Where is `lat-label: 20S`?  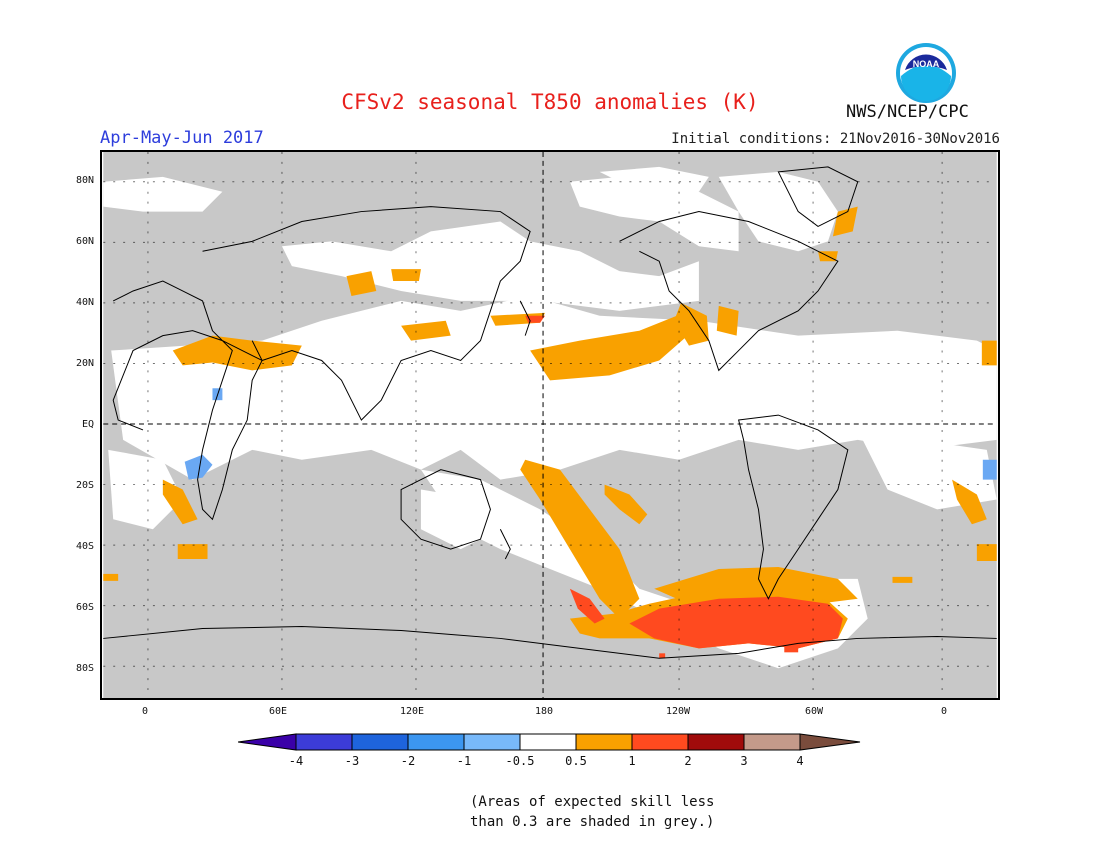 lat-label: 20S is located at coordinates (84, 485).